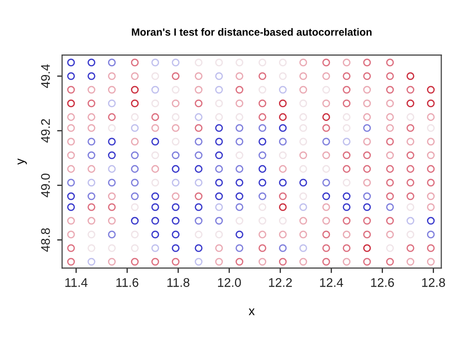 The width and height of the screenshot is (474, 338). What do you see at coordinates (178, 282) in the screenshot?
I see `x-tick-label: 11.8` at bounding box center [178, 282].